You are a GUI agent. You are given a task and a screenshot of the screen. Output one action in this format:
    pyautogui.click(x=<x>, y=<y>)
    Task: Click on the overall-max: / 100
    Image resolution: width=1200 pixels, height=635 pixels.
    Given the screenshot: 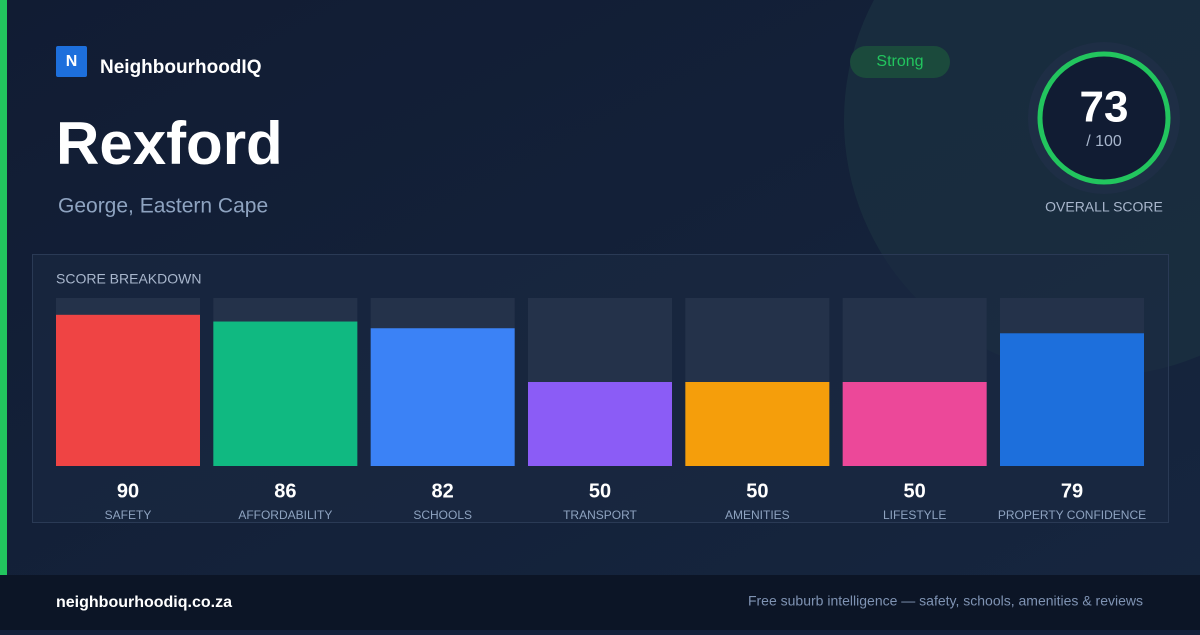 What is the action you would take?
    pyautogui.click(x=1104, y=141)
    